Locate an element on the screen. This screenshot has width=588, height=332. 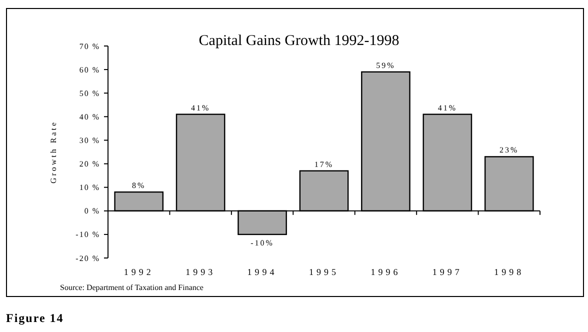
data-label: 17% is located at coordinates (324, 164).